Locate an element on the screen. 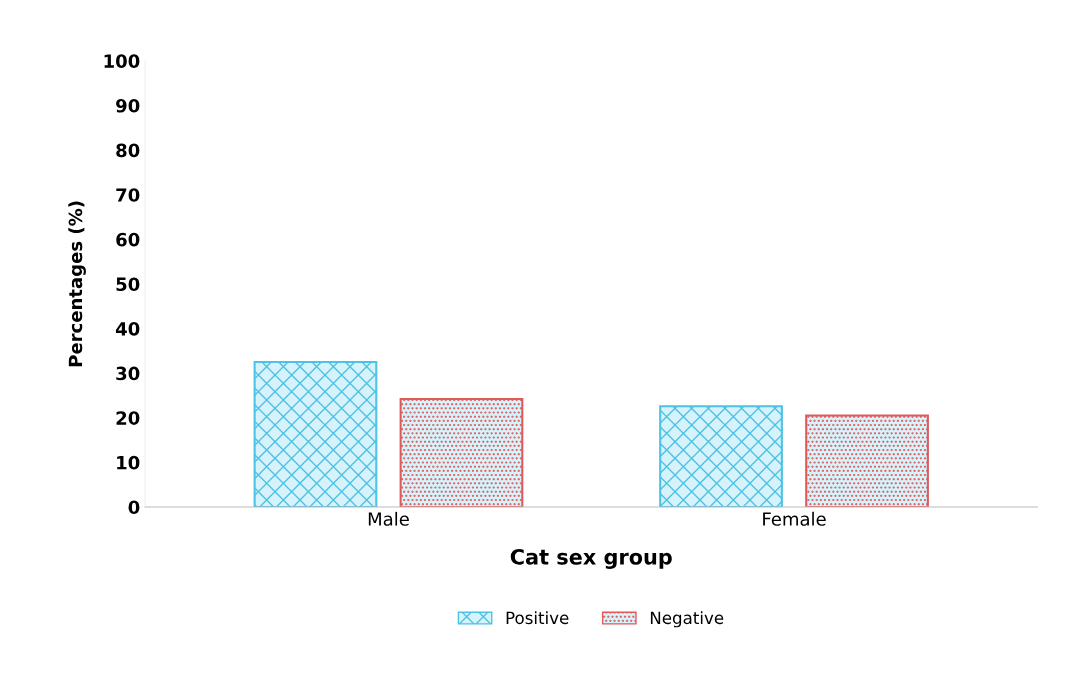  legend-label: Negative is located at coordinates (687, 619).